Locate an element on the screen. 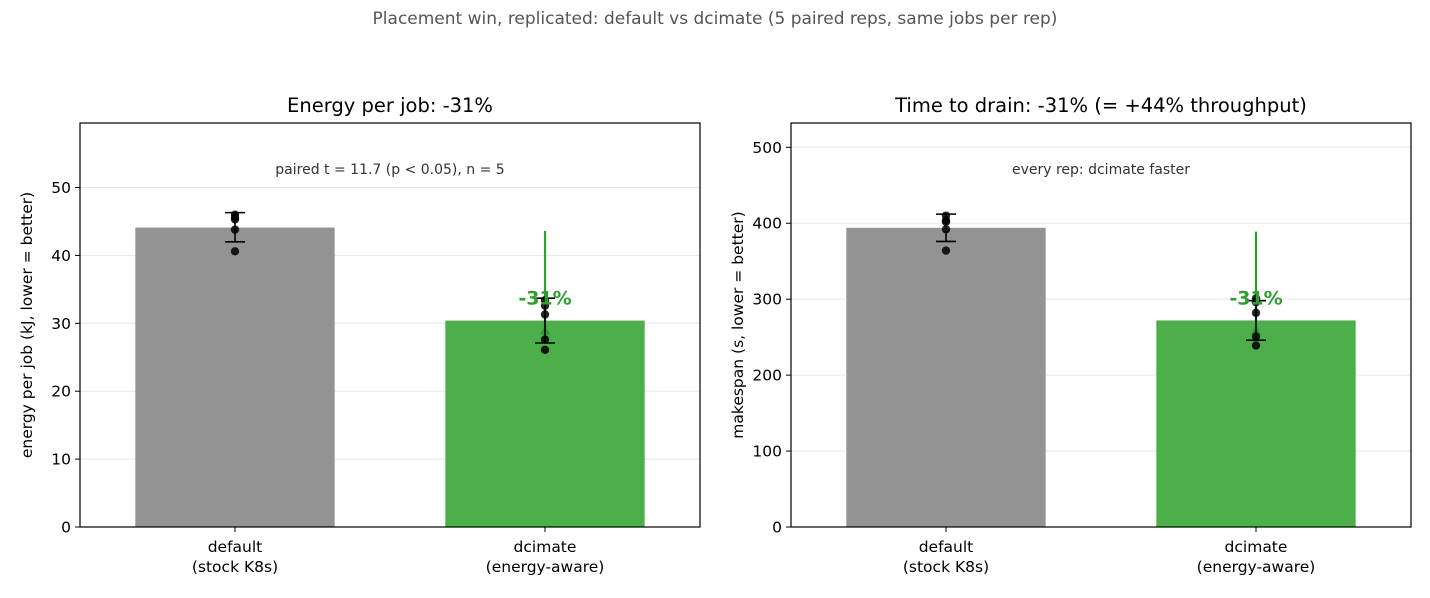 This screenshot has height=598, width=1430. annotation: paired t = 11.7 (p < 0.05), n = 5 is located at coordinates (389, 170).